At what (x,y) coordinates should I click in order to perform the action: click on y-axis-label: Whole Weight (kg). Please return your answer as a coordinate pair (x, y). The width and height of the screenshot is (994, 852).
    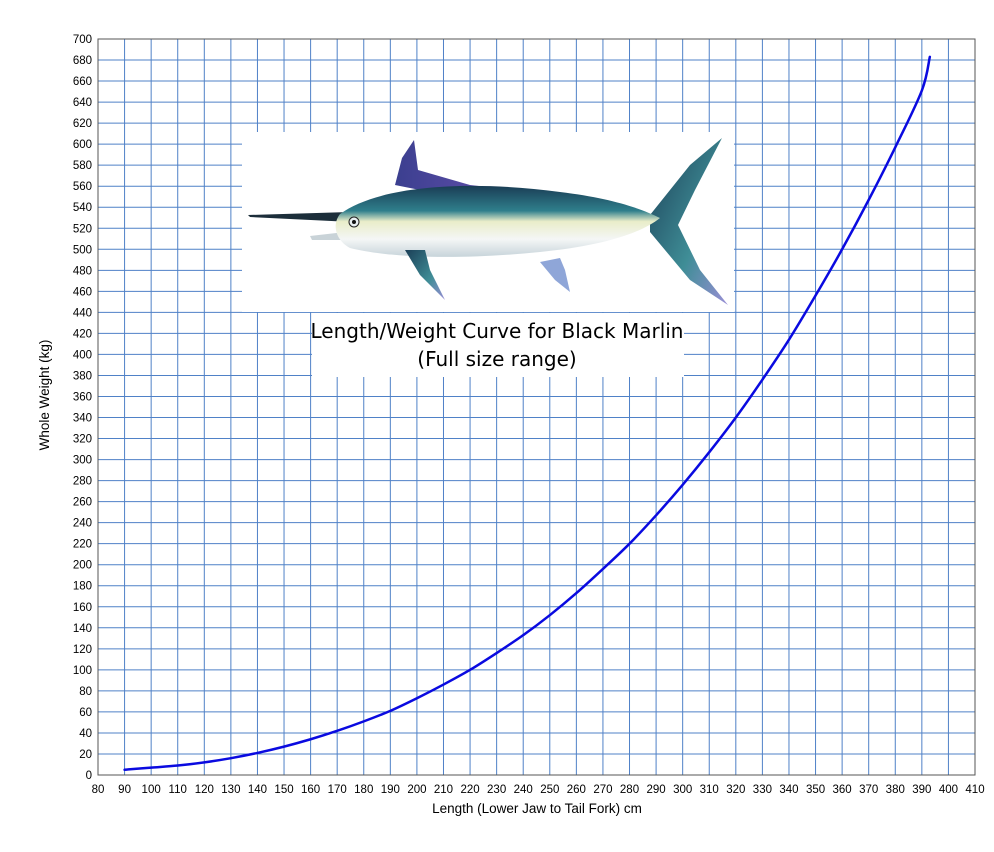
    Looking at the image, I should click on (44, 395).